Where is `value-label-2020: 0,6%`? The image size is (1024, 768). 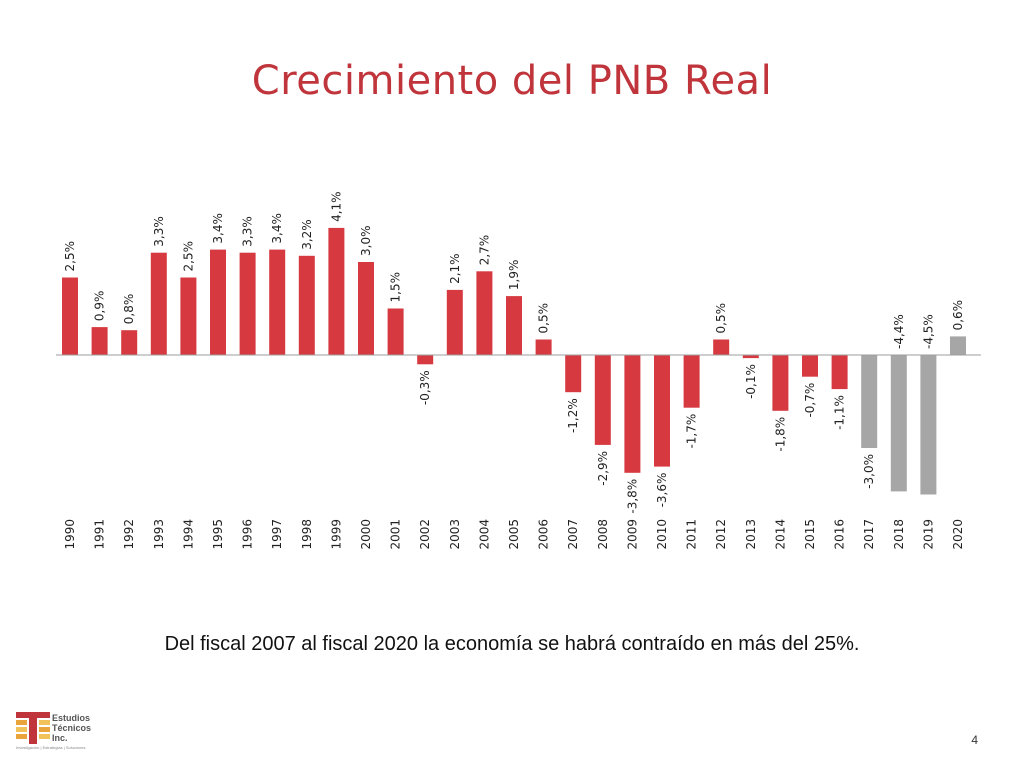 value-label-2020: 0,6% is located at coordinates (958, 315).